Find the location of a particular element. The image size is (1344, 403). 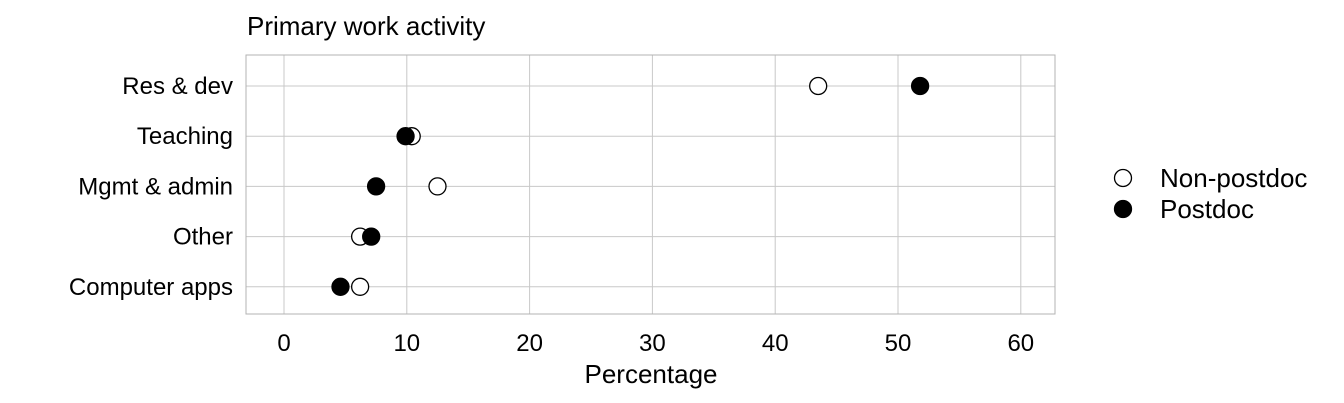

y-tick-label: Mgmt & admin is located at coordinates (155, 186).